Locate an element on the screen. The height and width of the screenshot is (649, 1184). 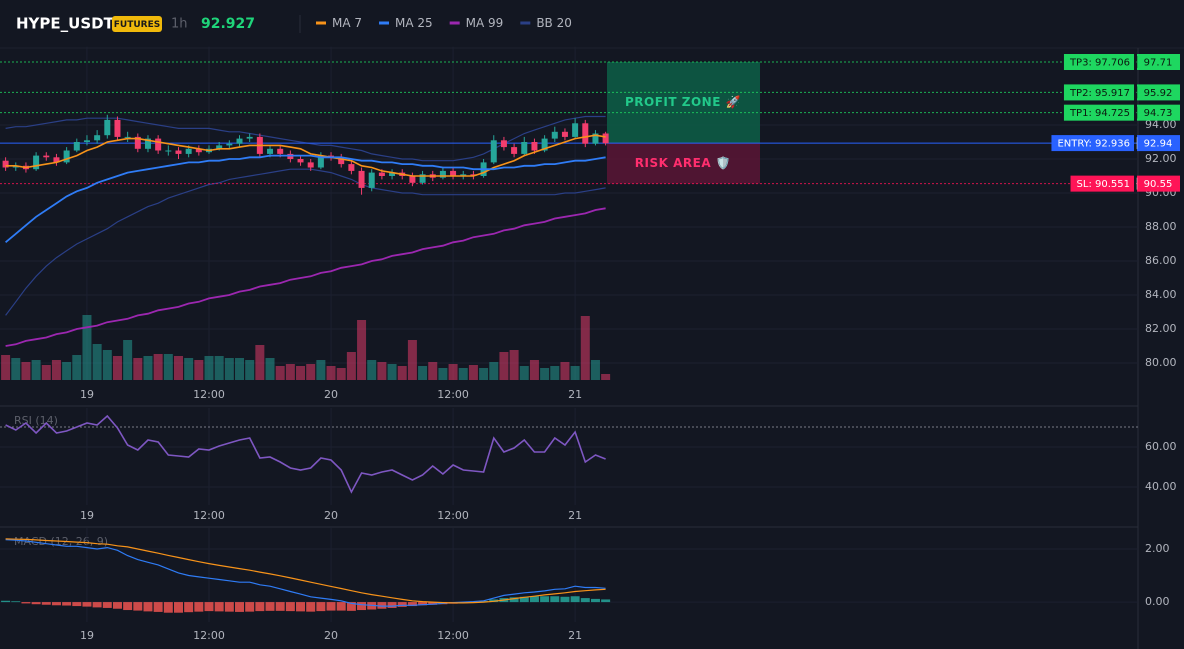
x-tick-label: 12:00 is located at coordinates (453, 394).